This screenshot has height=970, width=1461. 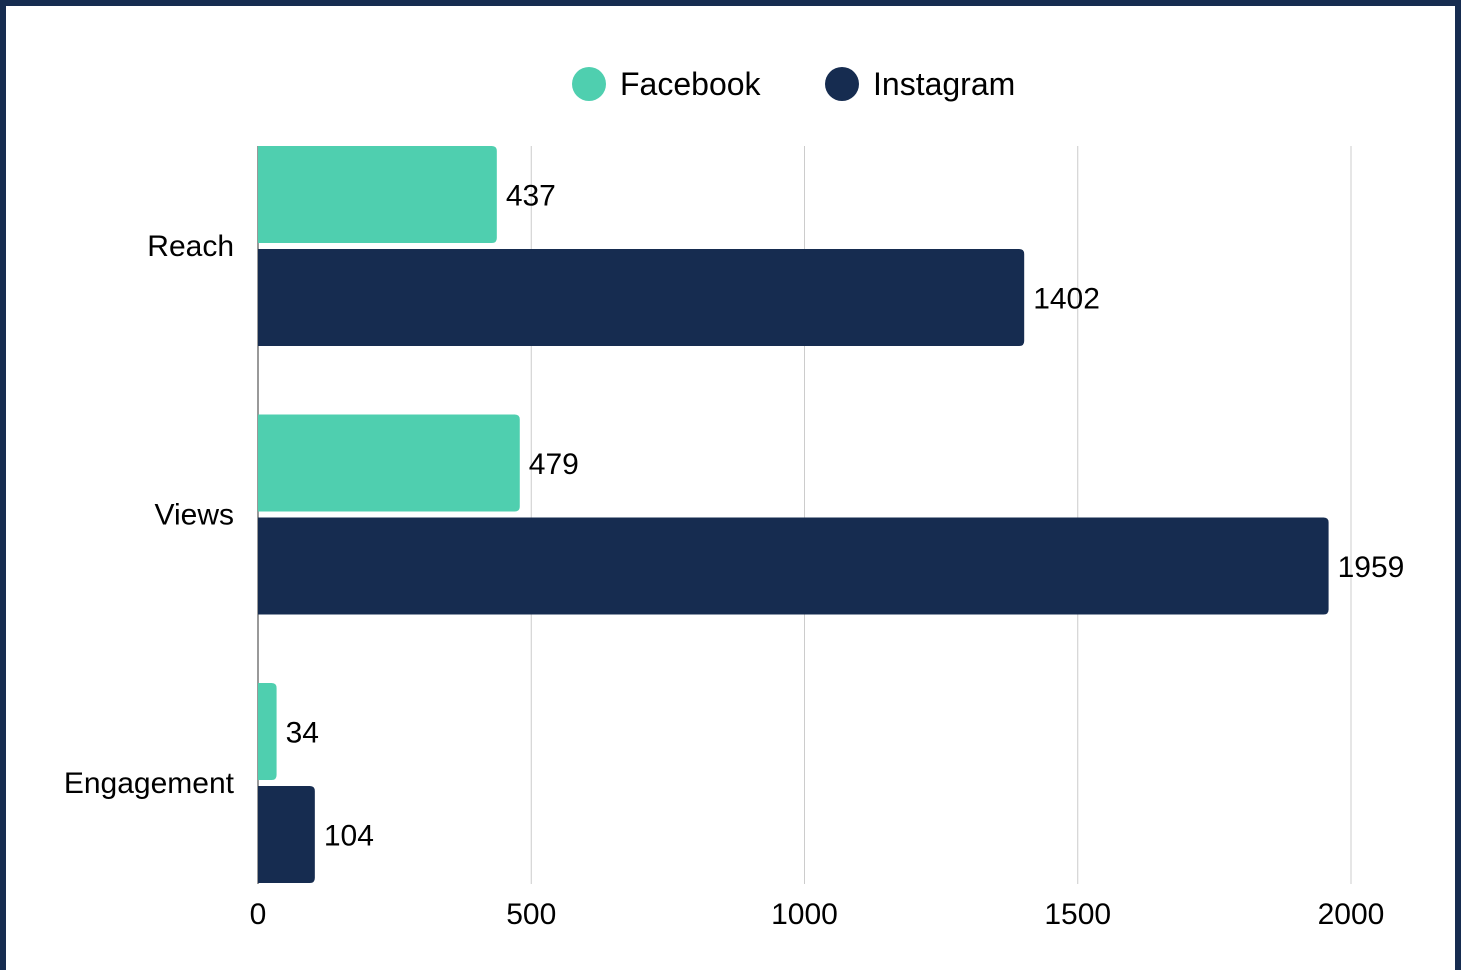 I want to click on data-label: 479, so click(x=554, y=464).